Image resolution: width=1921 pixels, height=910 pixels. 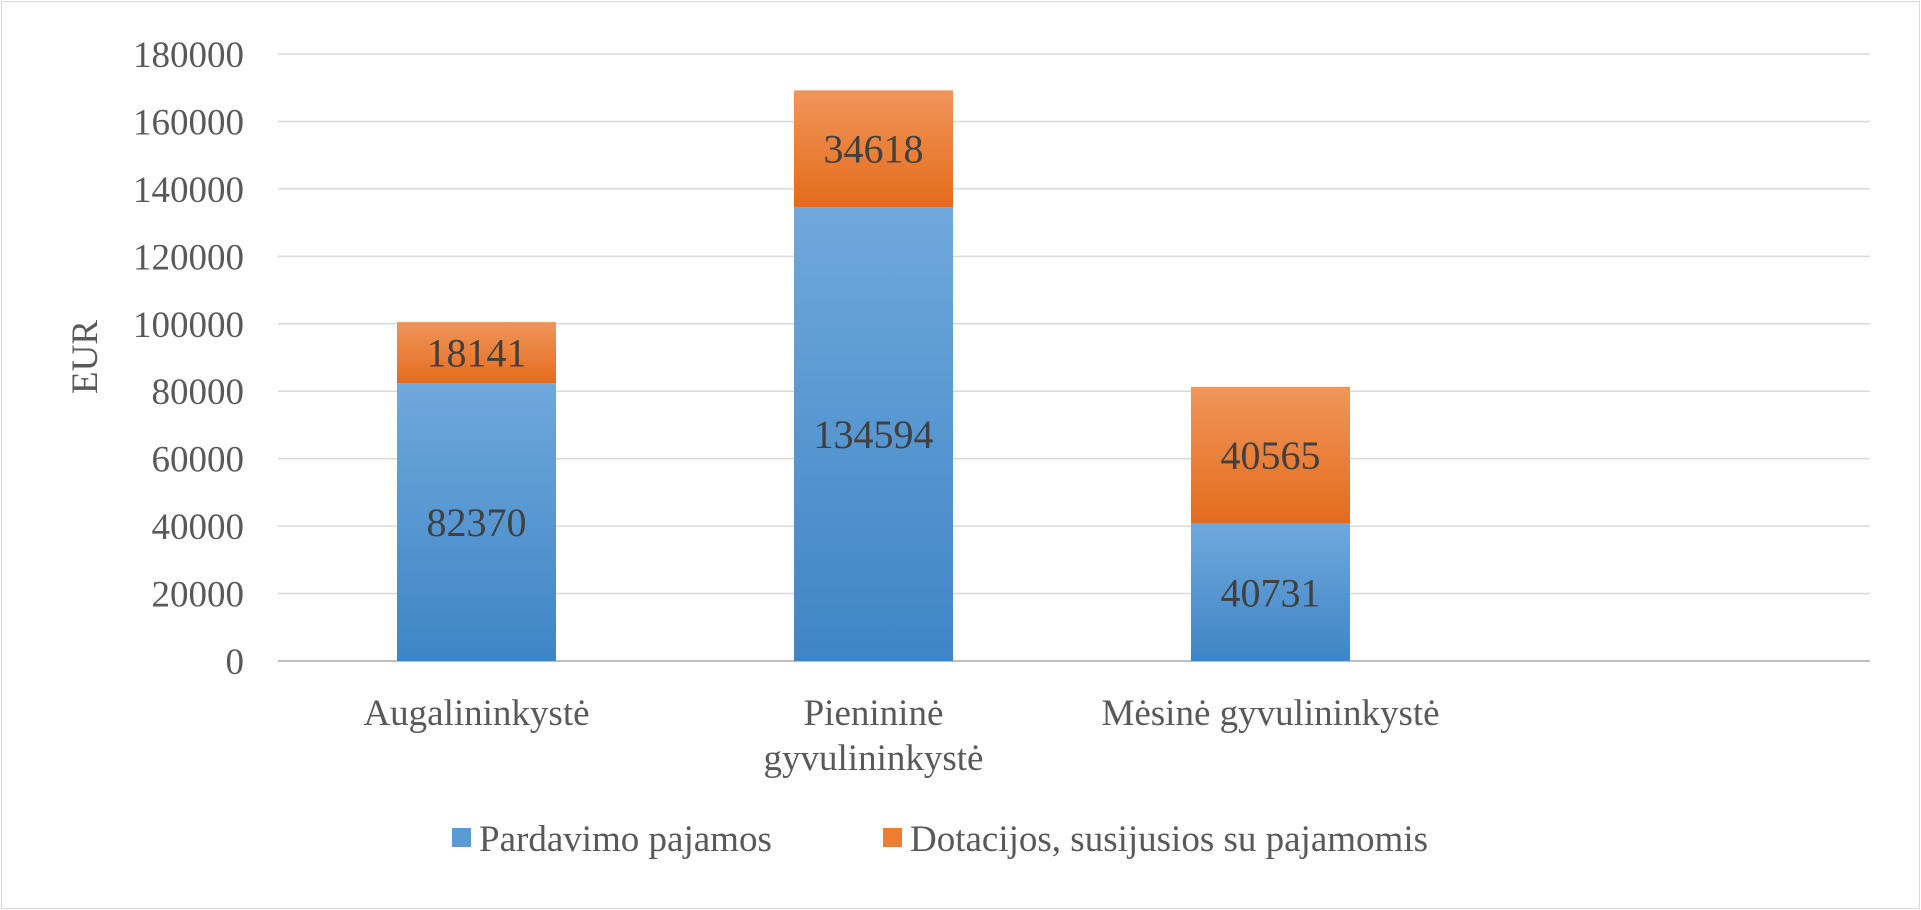 I want to click on y-tick-label: 180000, so click(x=188, y=55).